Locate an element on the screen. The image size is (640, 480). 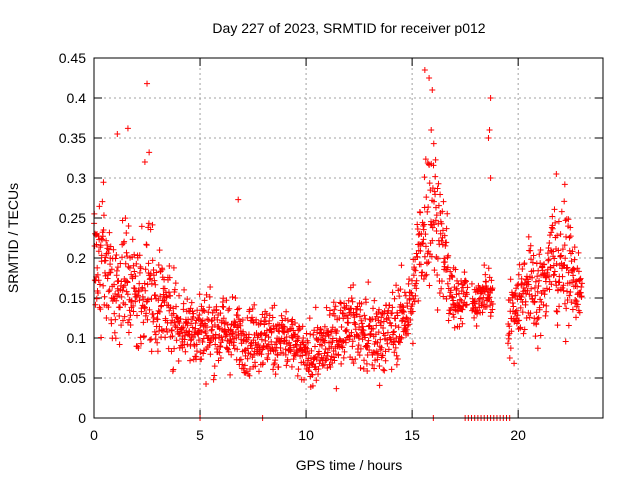
x-tick-label: 0 is located at coordinates (94, 435).